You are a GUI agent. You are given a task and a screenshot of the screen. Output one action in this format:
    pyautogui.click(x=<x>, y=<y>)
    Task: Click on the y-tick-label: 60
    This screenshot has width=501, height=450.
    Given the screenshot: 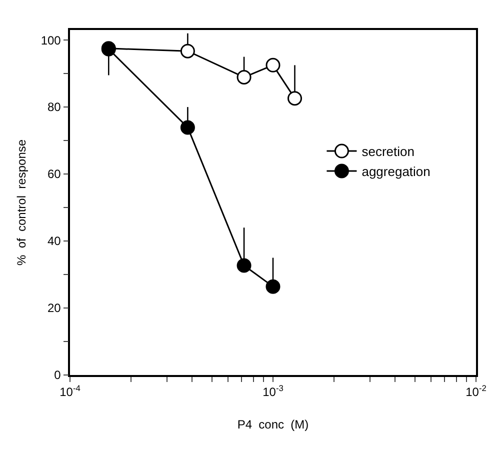 What is the action you would take?
    pyautogui.click(x=54, y=174)
    